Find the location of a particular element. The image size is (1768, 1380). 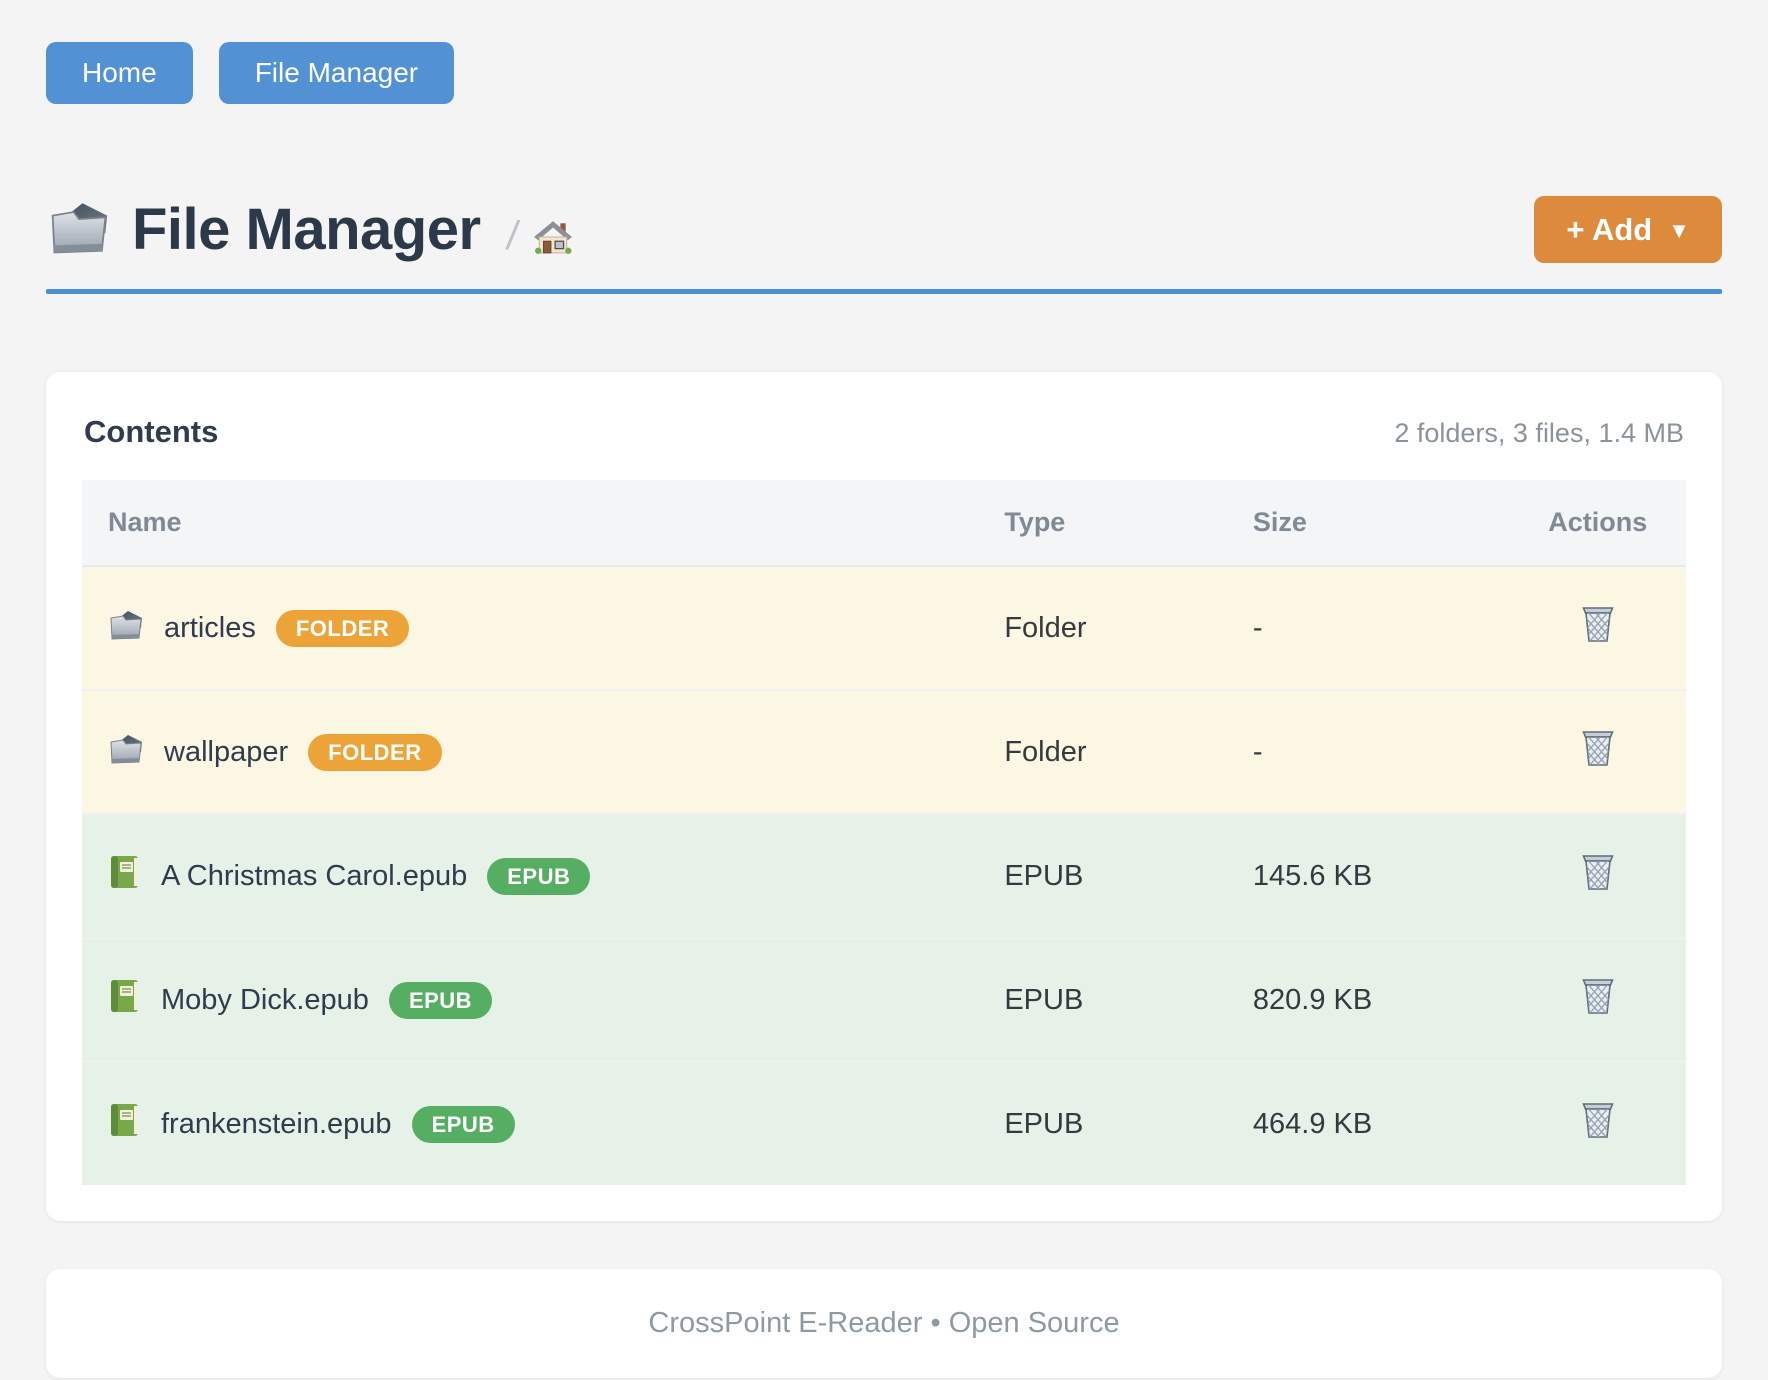

table-header-row: Name Type Size Actions is located at coordinates (884, 523).